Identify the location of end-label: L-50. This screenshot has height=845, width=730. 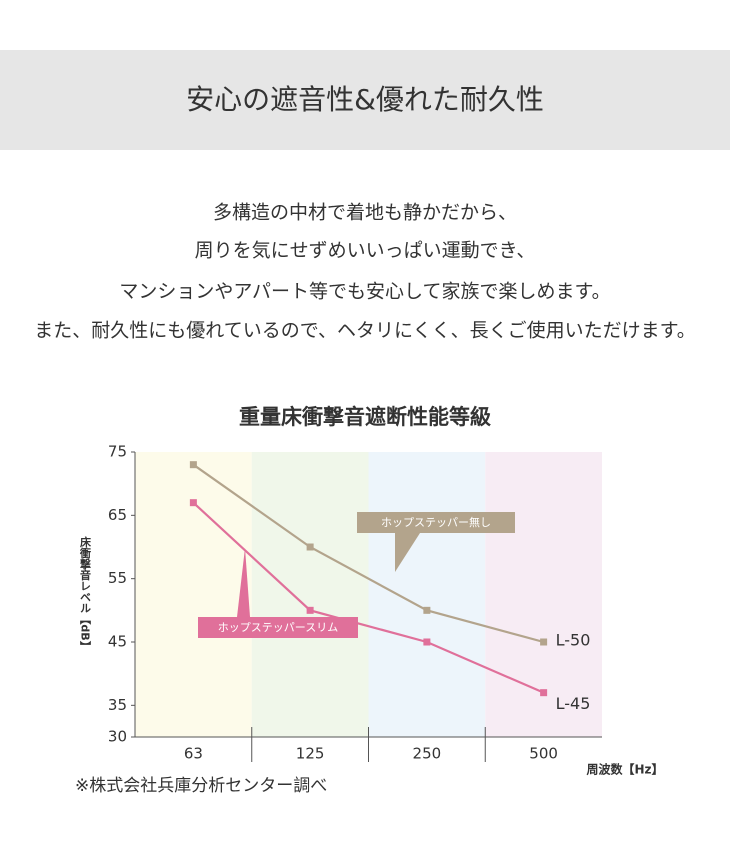
(573, 640).